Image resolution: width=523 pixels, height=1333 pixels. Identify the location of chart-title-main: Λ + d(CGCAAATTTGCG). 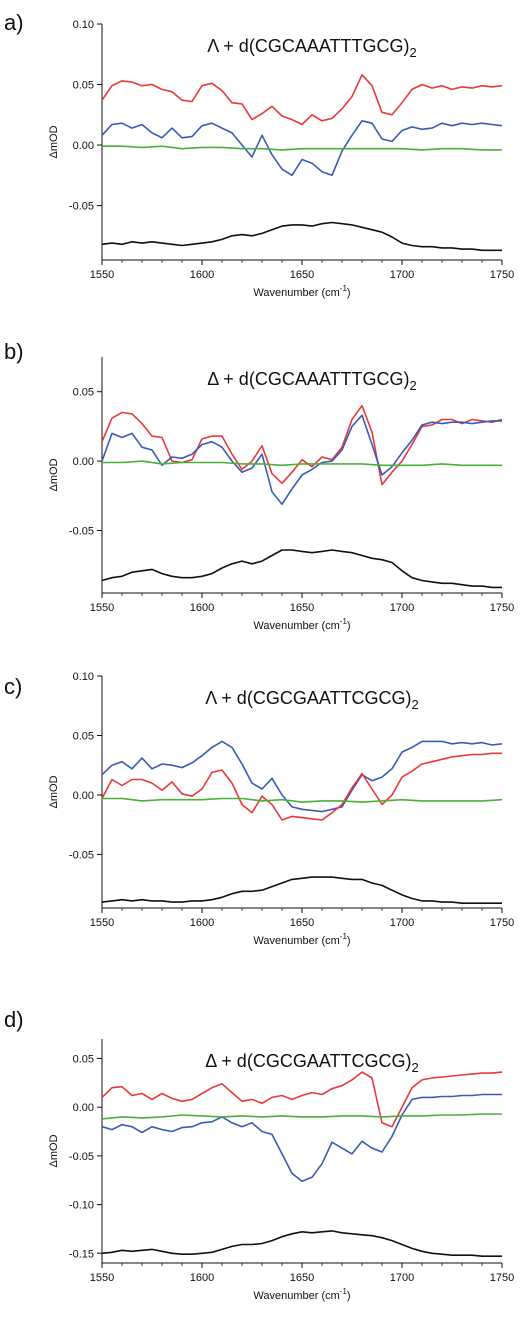
(308, 46).